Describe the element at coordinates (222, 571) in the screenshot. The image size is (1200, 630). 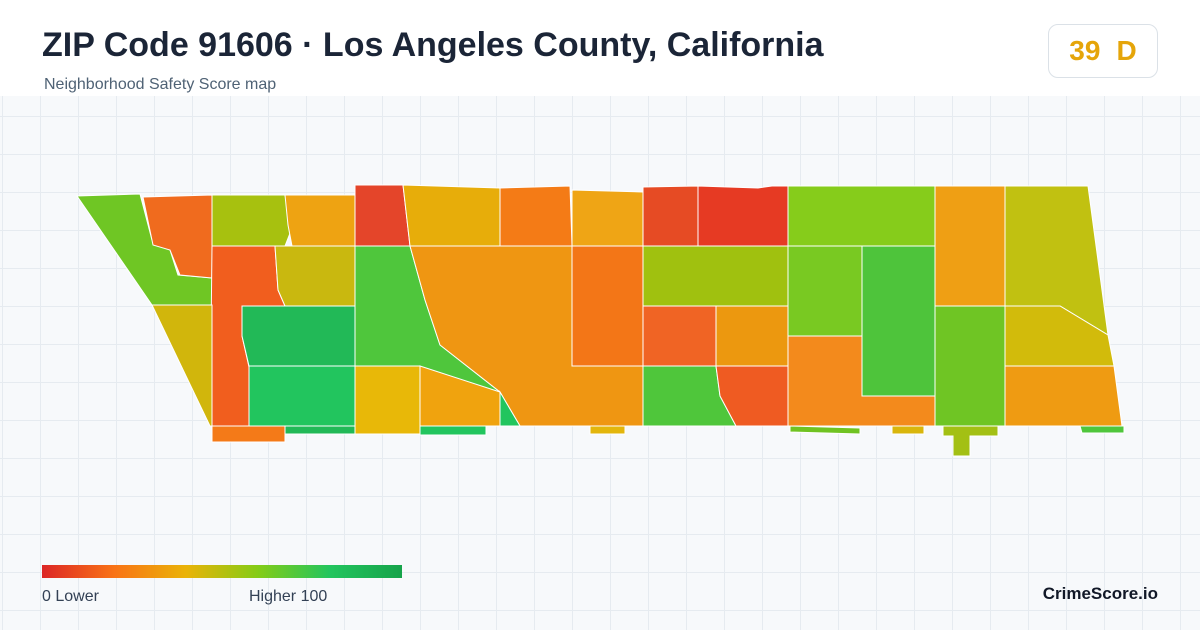
I see `legend-color-scale` at that location.